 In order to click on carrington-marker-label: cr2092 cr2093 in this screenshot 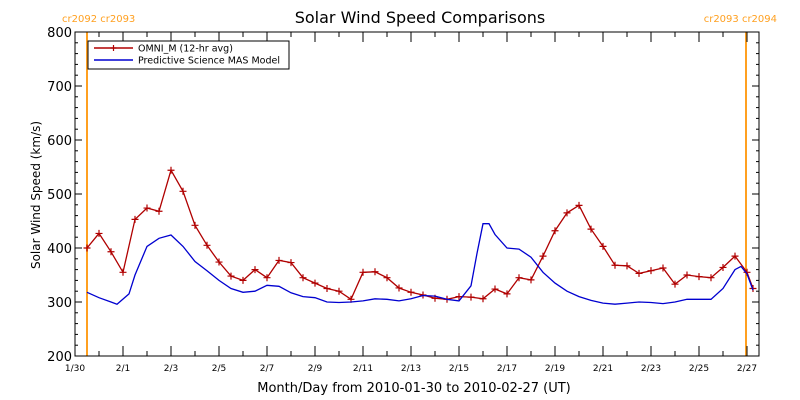, I will do `click(98, 19)`.